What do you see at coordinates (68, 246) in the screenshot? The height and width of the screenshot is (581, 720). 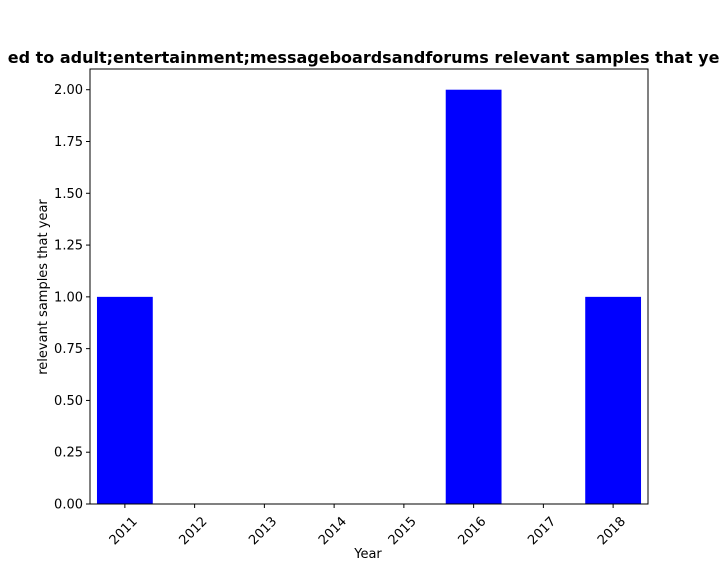 I see `y-tick-label: 1.25` at bounding box center [68, 246].